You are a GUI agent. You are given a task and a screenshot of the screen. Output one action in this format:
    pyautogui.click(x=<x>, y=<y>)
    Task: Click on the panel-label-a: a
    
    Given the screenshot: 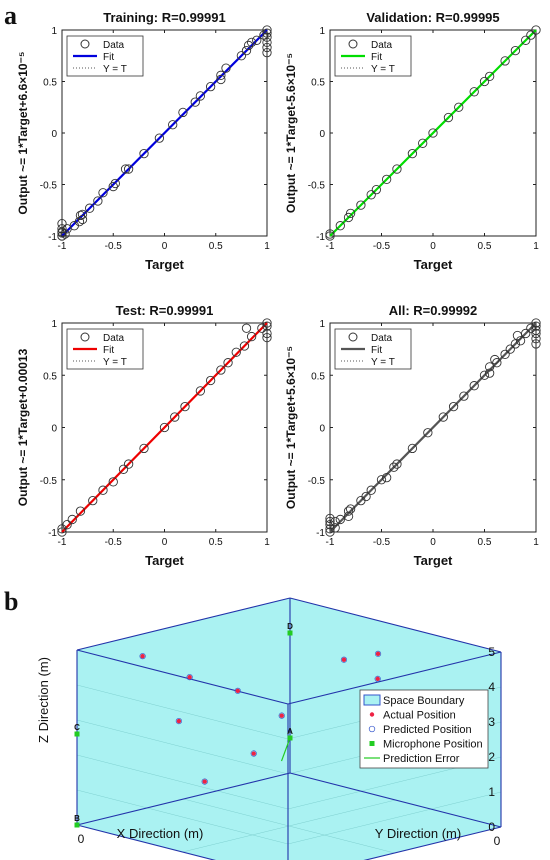 What is the action you would take?
    pyautogui.click(x=10, y=15)
    